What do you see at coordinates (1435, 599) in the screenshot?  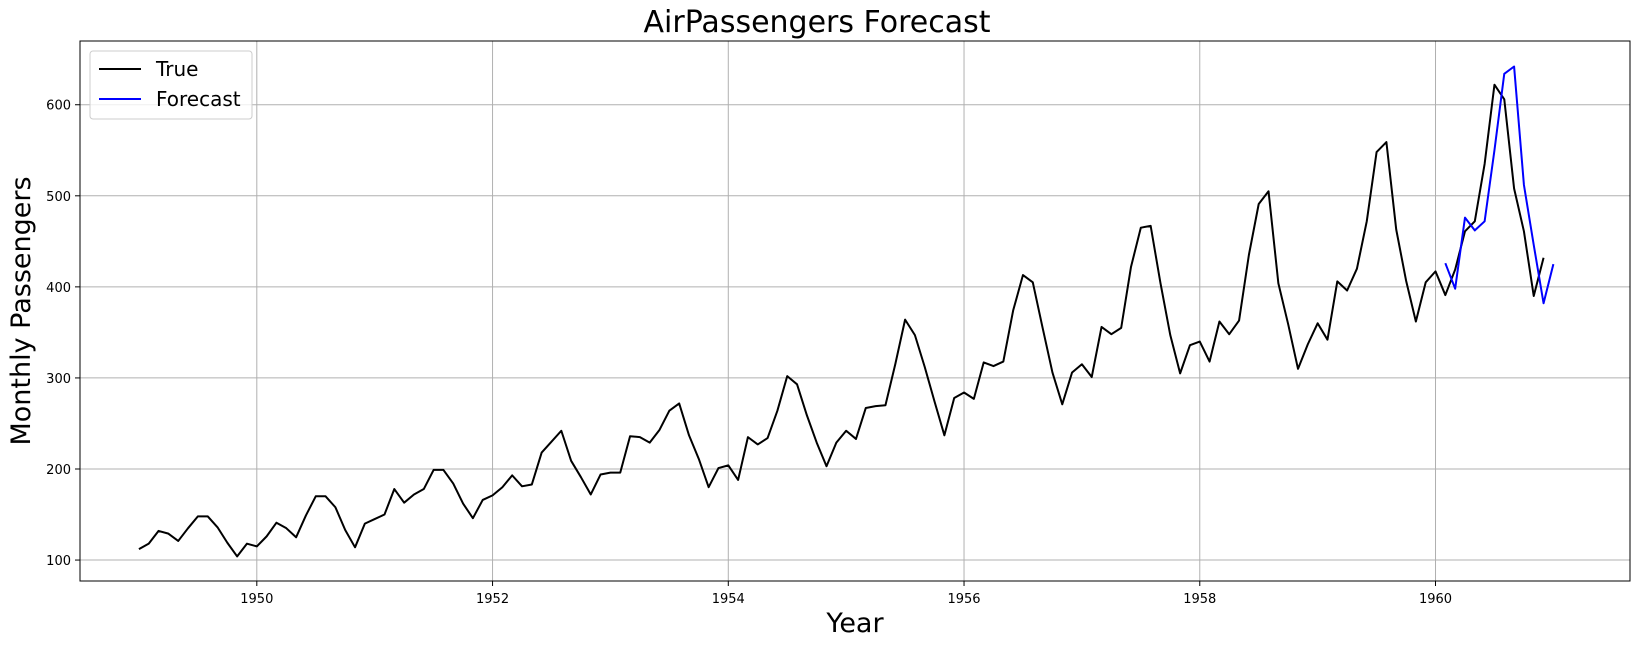 I see `x-tick-label: 1960` at bounding box center [1435, 599].